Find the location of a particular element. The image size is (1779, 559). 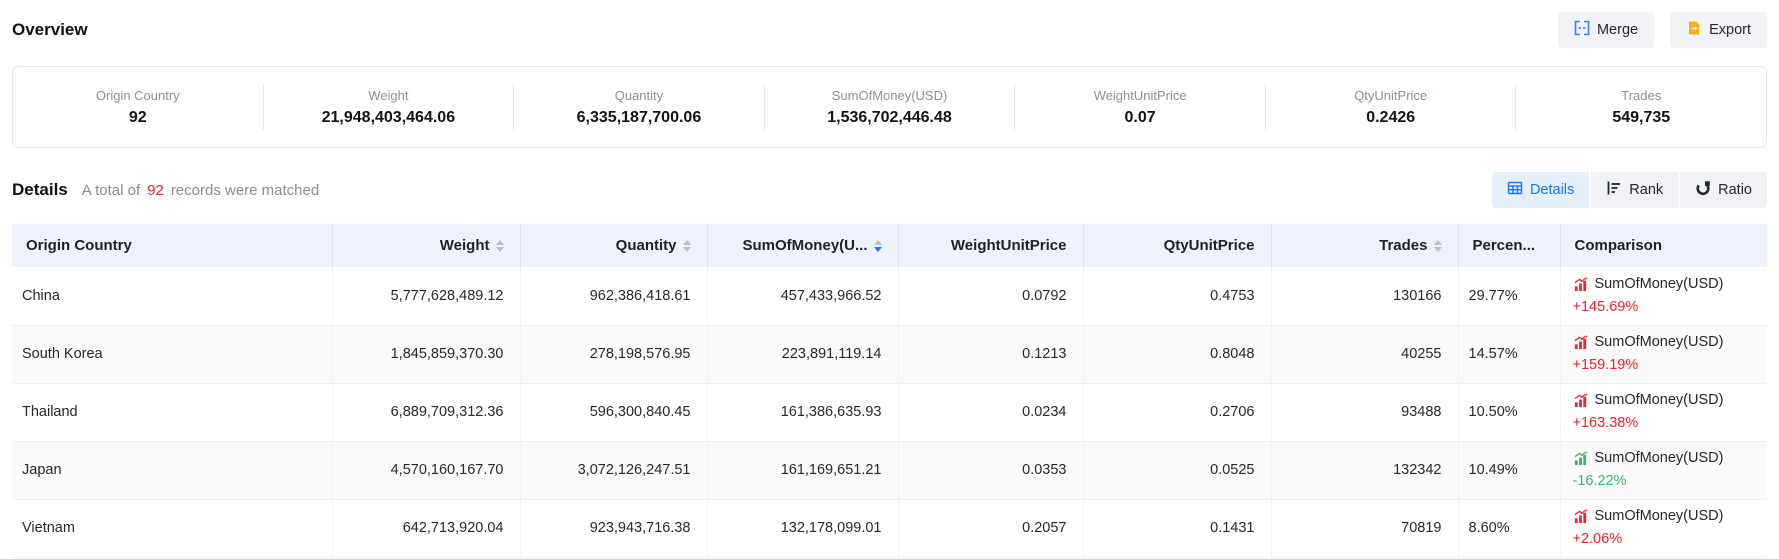

summary-label: Trades is located at coordinates (1641, 95).